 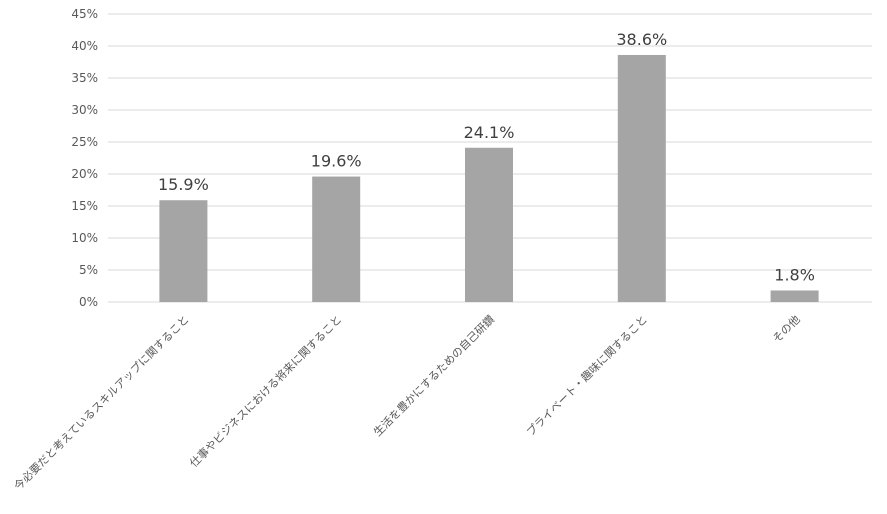 I want to click on data-label: 15.9%, so click(x=183, y=184).